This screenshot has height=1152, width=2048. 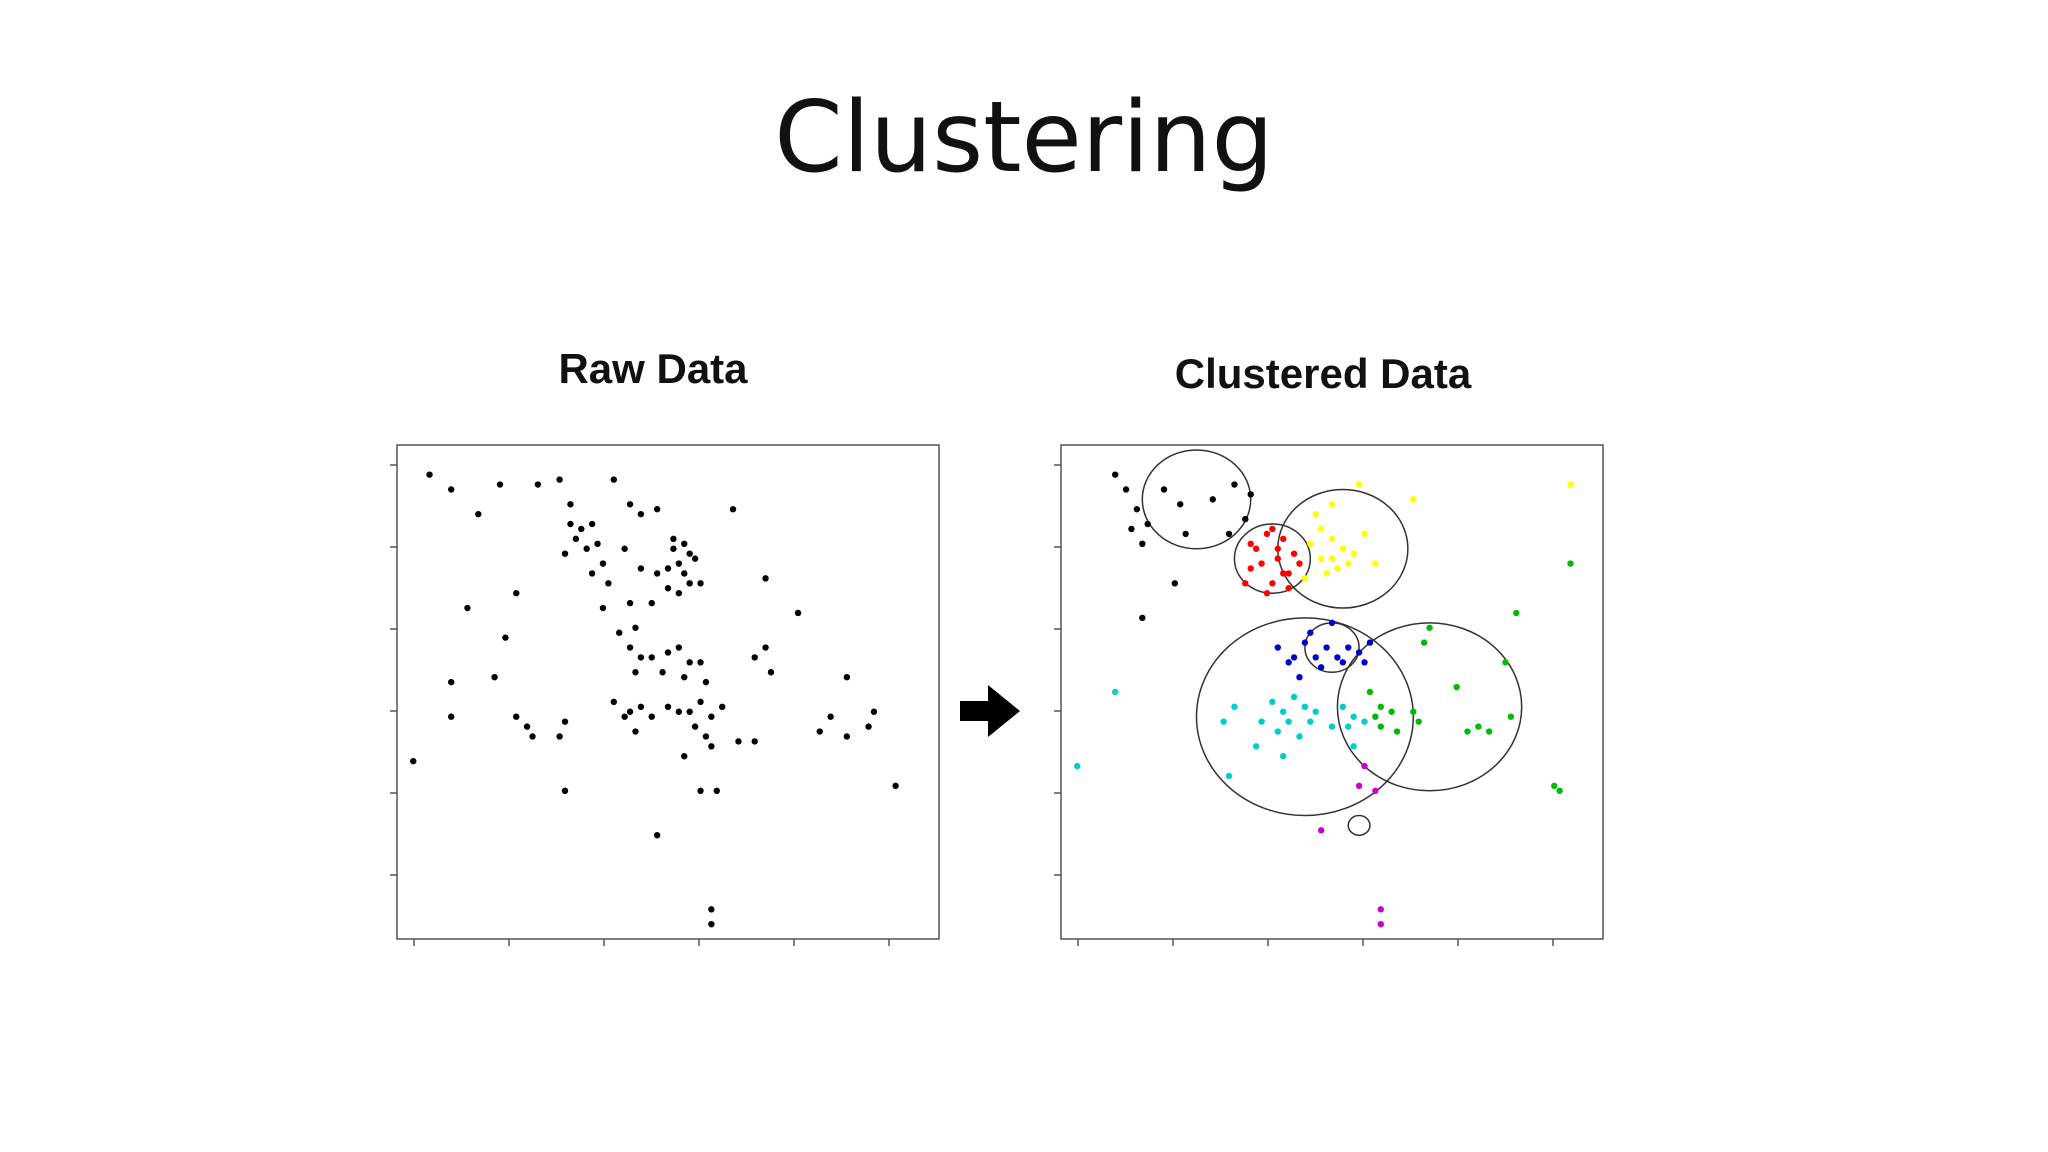 What do you see at coordinates (653, 368) in the screenshot?
I see `raw-data-chart-title: Raw Data` at bounding box center [653, 368].